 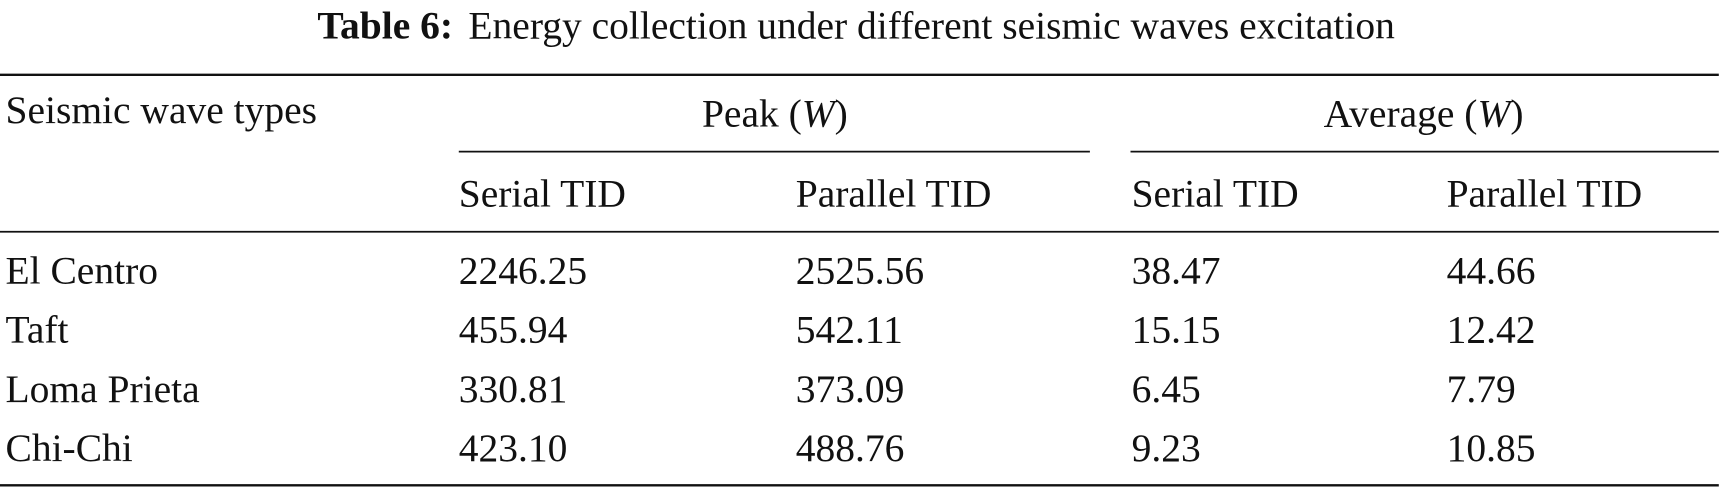 I want to click on cell: 38.47, so click(x=1176, y=270).